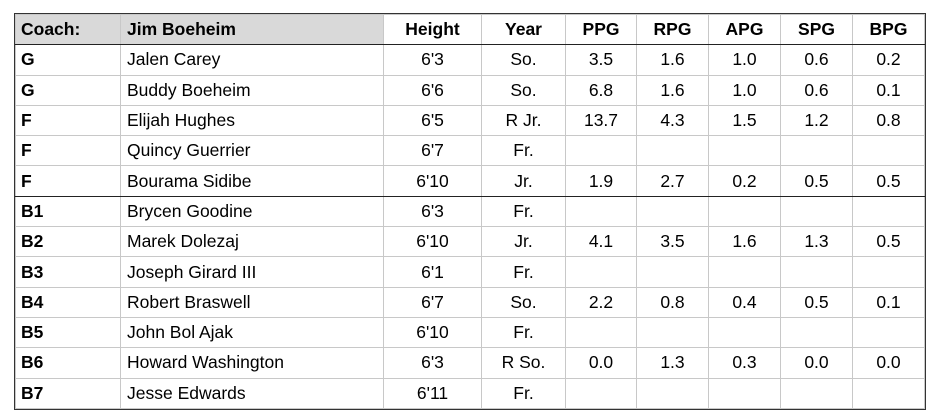  I want to click on cell: Marek Dolezaj, so click(252, 242).